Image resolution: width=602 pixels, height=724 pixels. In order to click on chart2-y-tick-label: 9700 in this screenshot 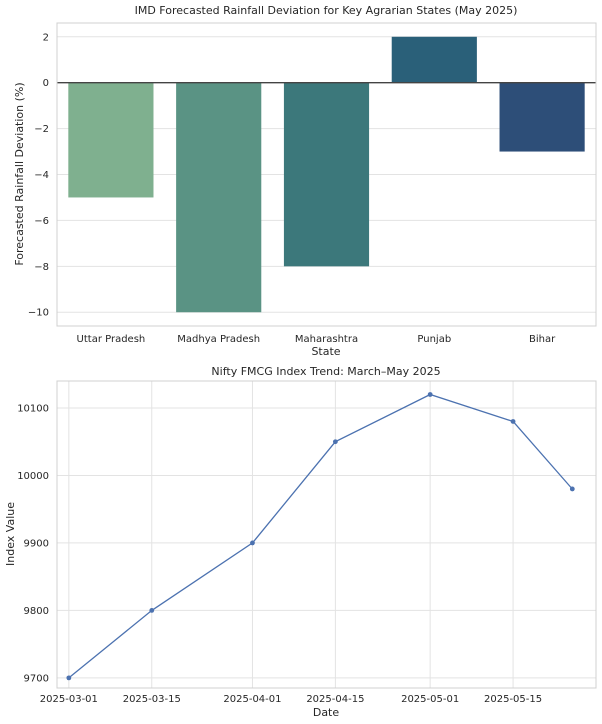, I will do `click(36, 678)`.